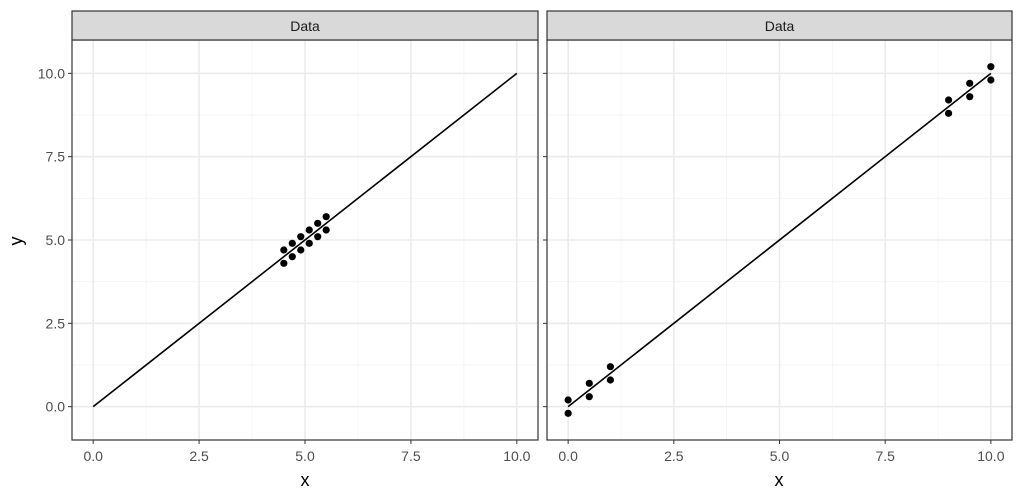 This screenshot has height=498, width=1024. What do you see at coordinates (305, 480) in the screenshot?
I see `x-axis-title-left: x` at bounding box center [305, 480].